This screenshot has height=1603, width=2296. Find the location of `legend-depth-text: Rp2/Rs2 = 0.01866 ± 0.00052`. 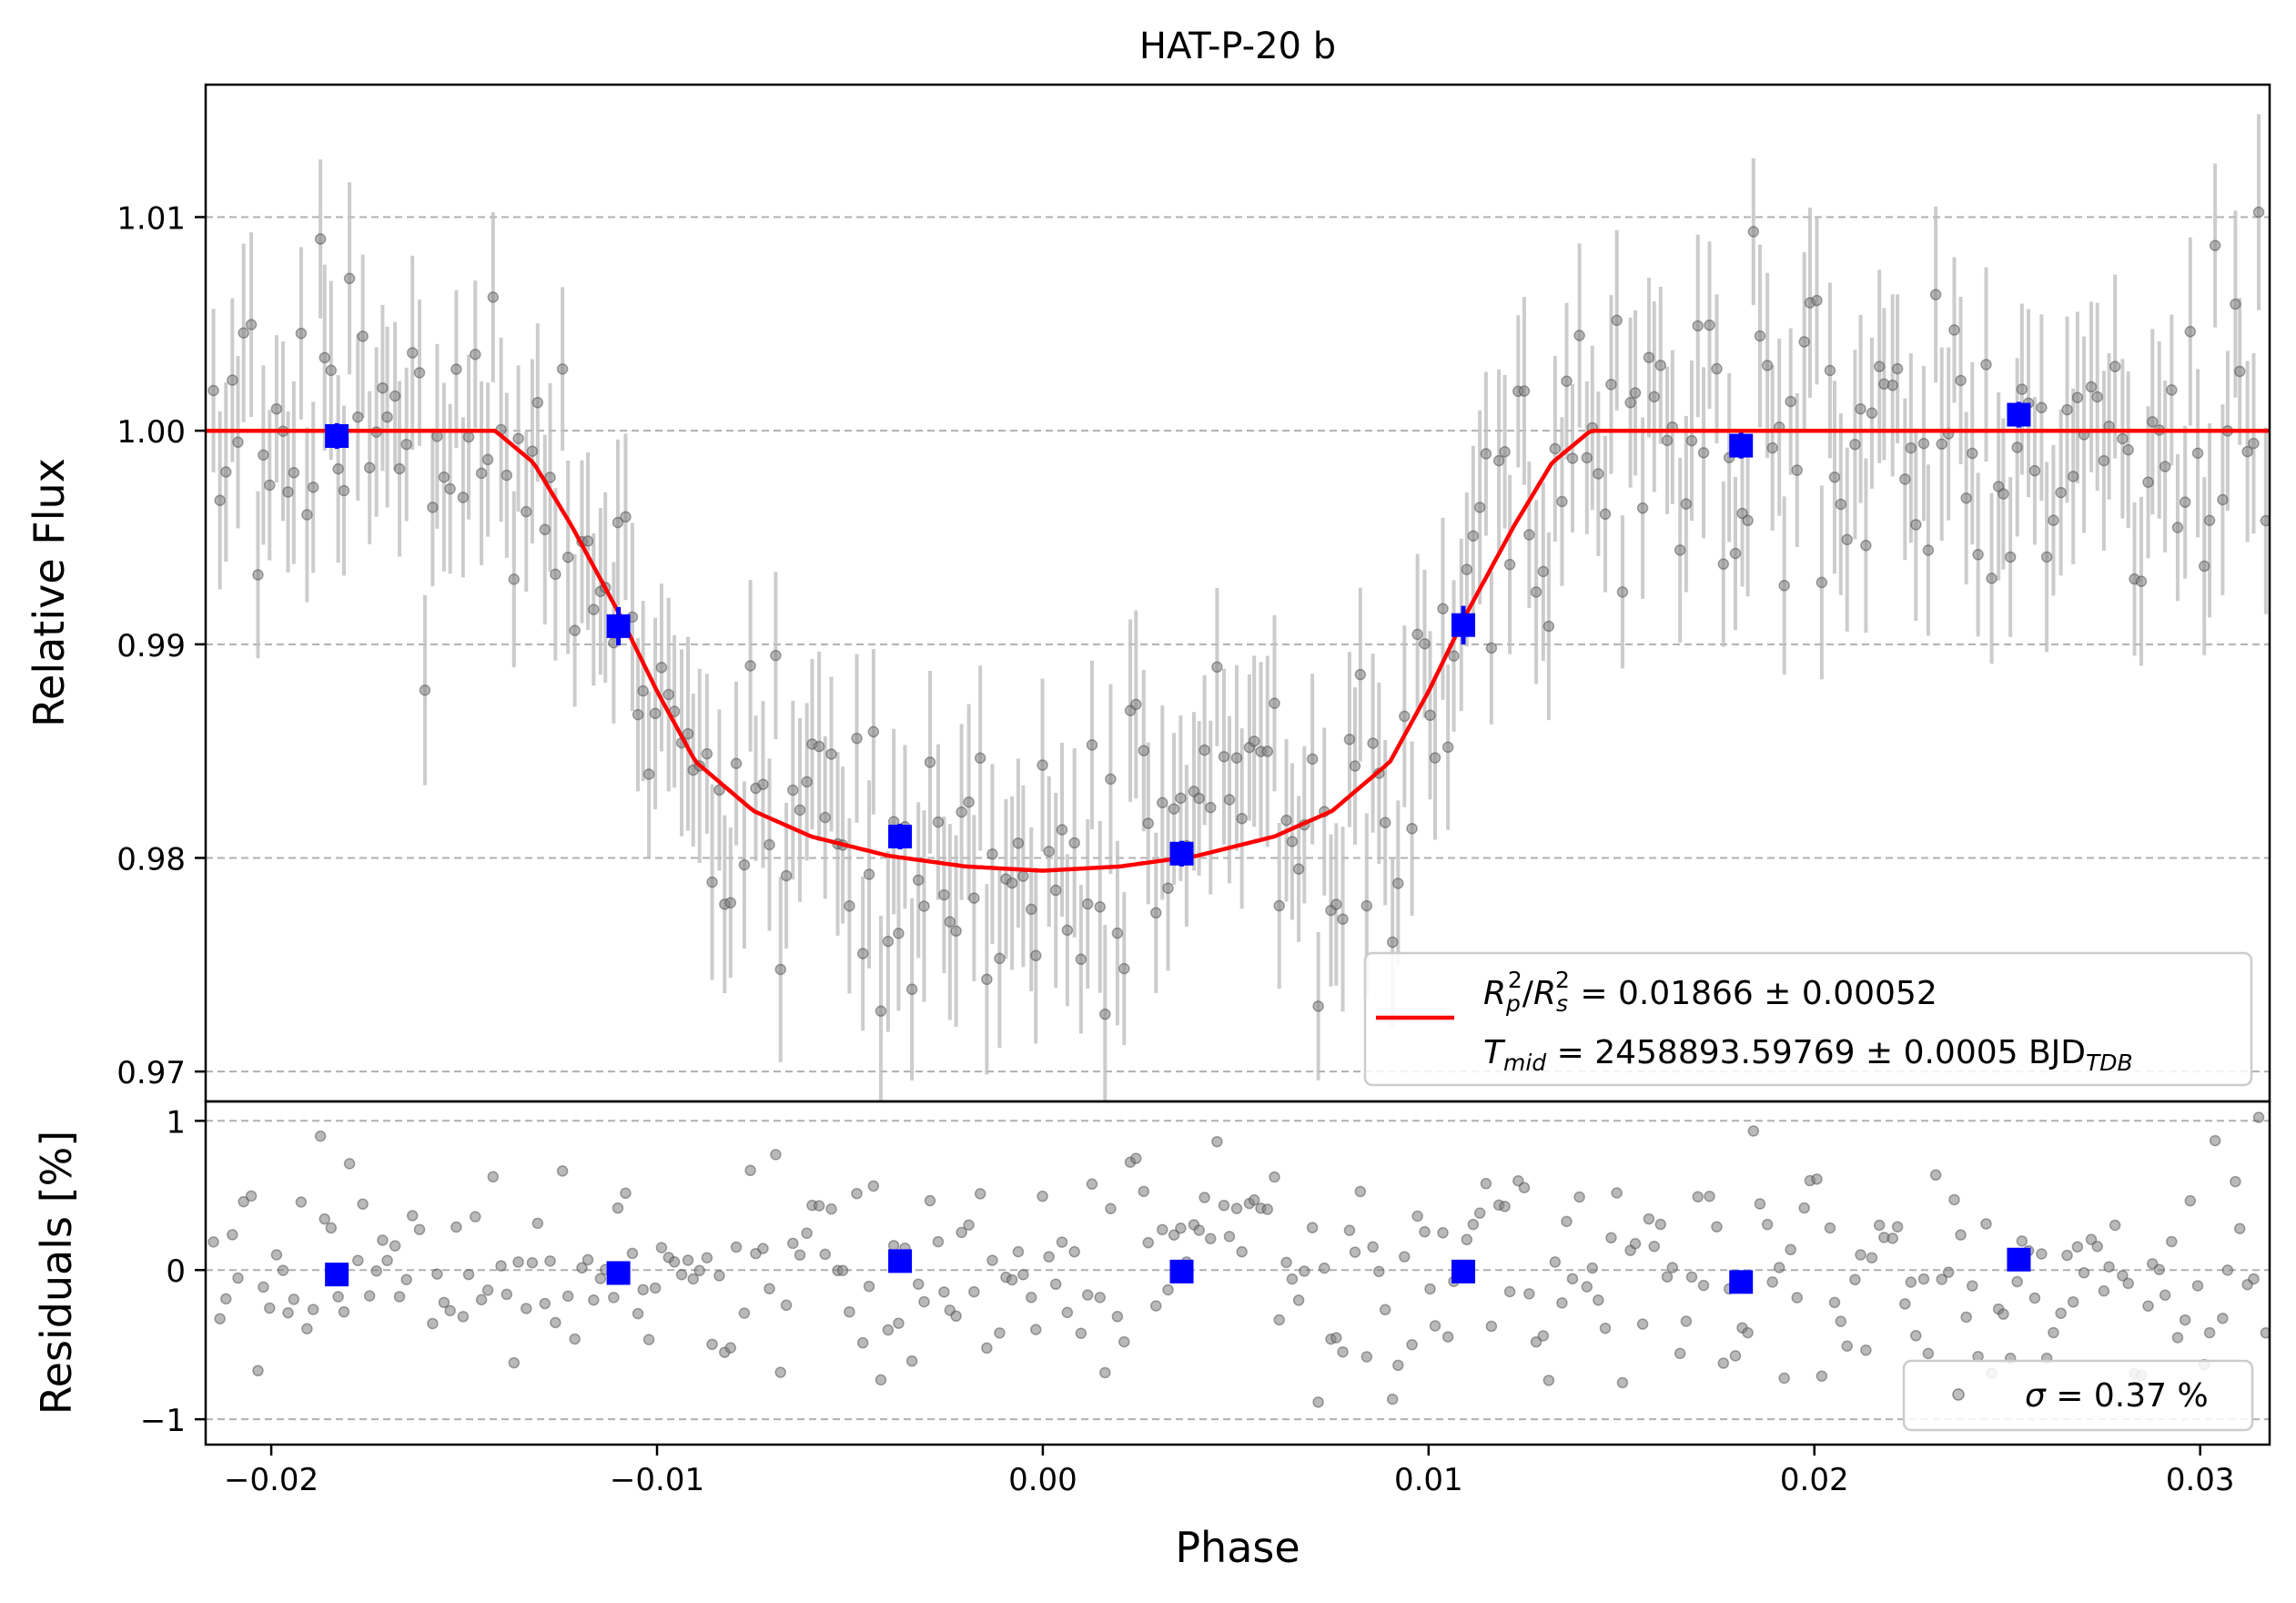

legend-depth-text: Rp2/Rs2 = 0.01866 ± 0.00052 is located at coordinates (1710, 992).